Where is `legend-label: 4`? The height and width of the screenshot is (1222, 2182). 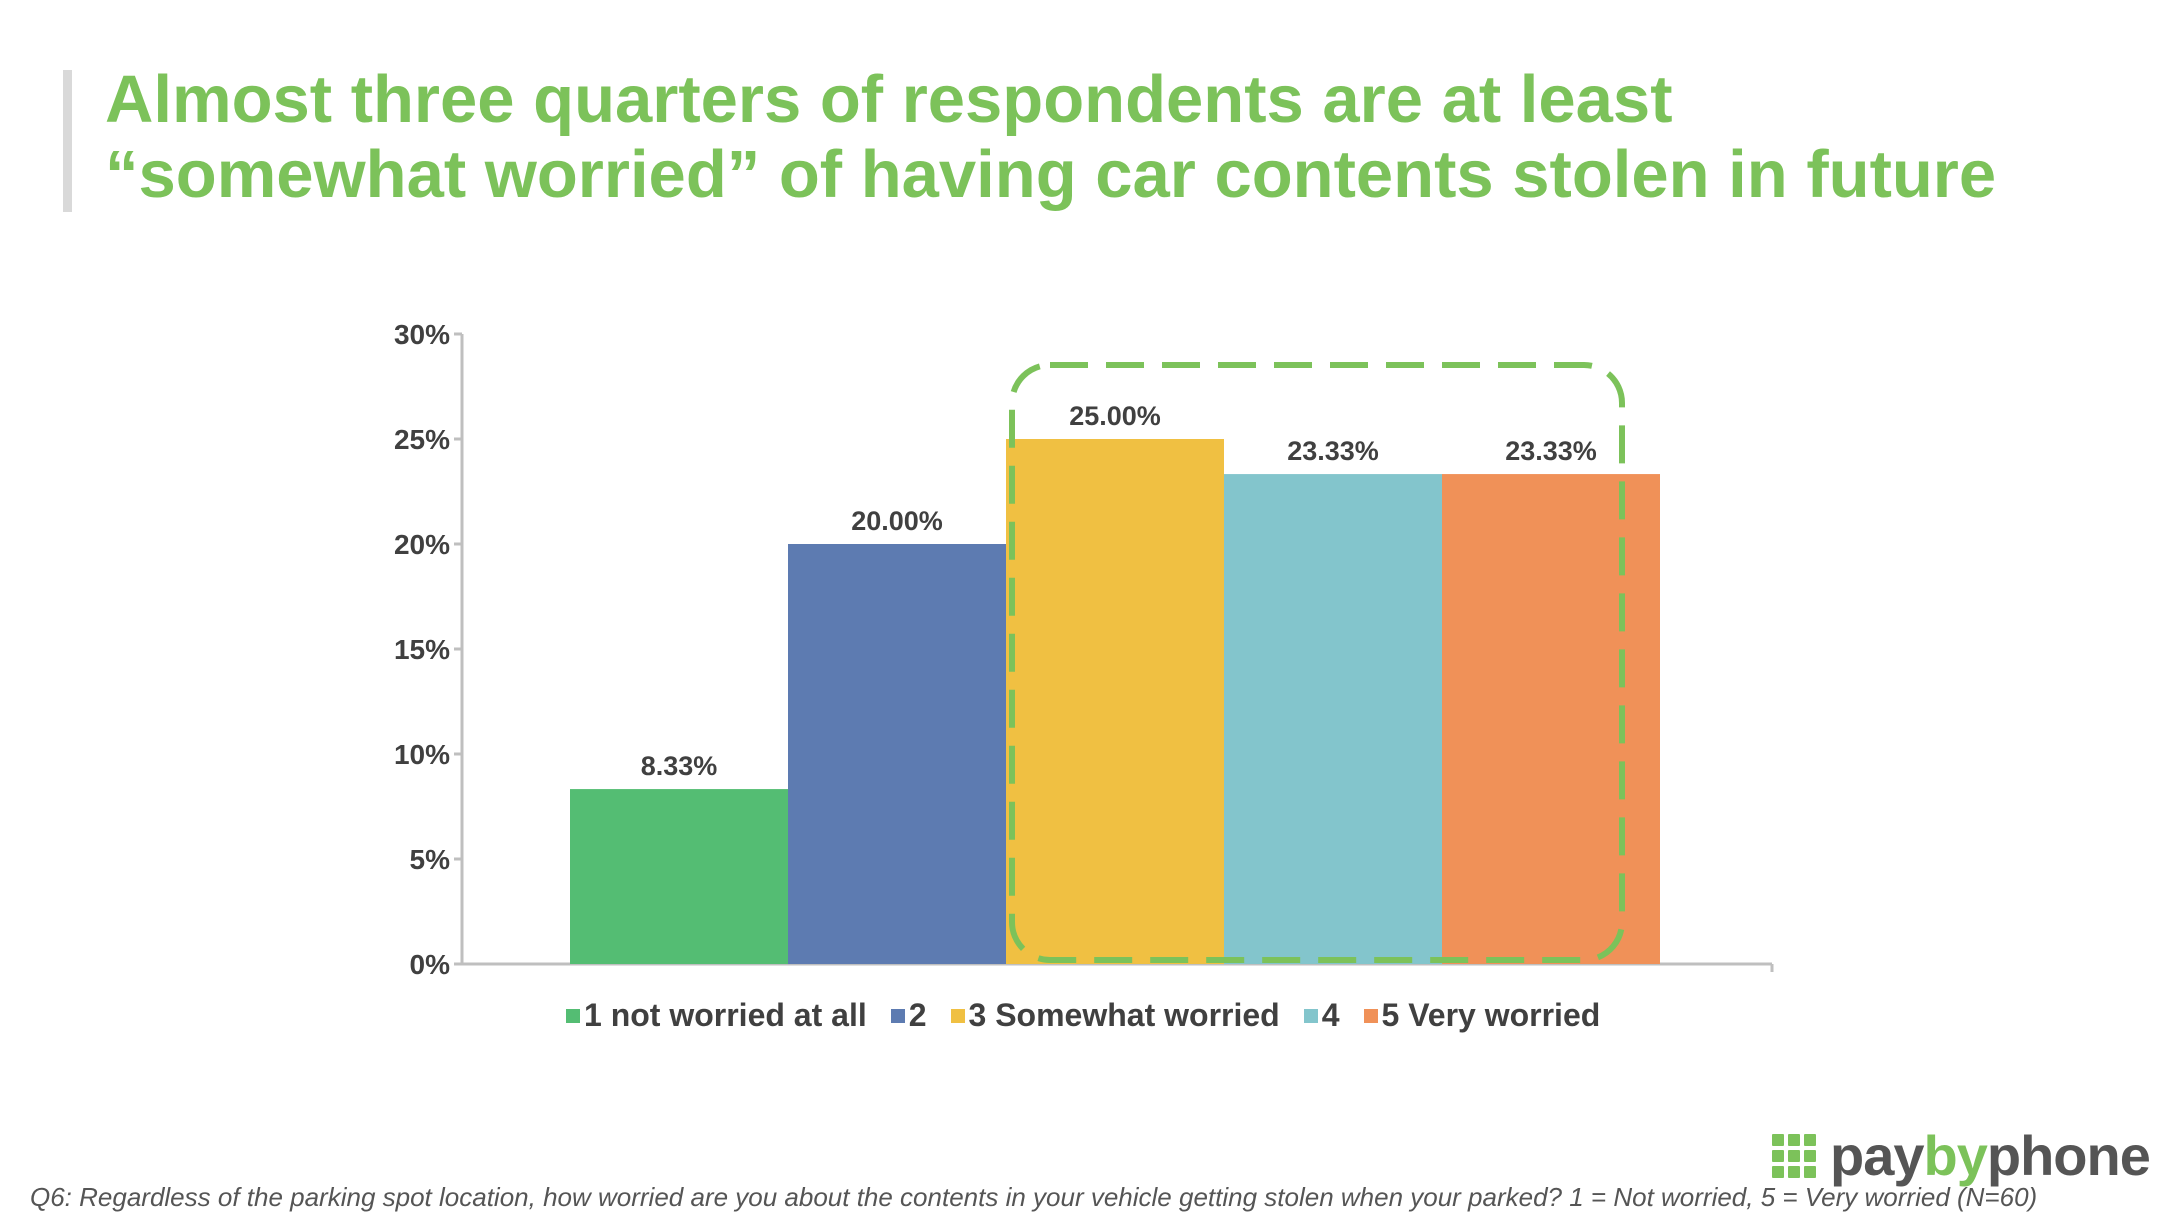
legend-label: 4 is located at coordinates (1330, 1015).